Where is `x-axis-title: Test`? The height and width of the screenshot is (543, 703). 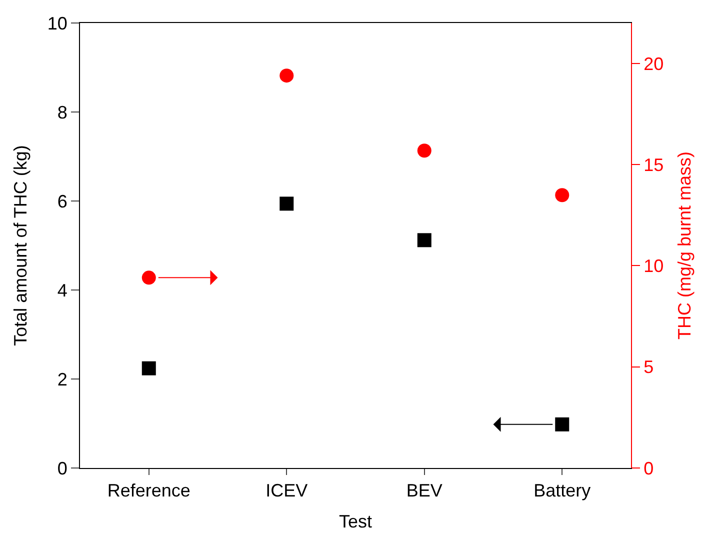 x-axis-title: Test is located at coordinates (355, 522).